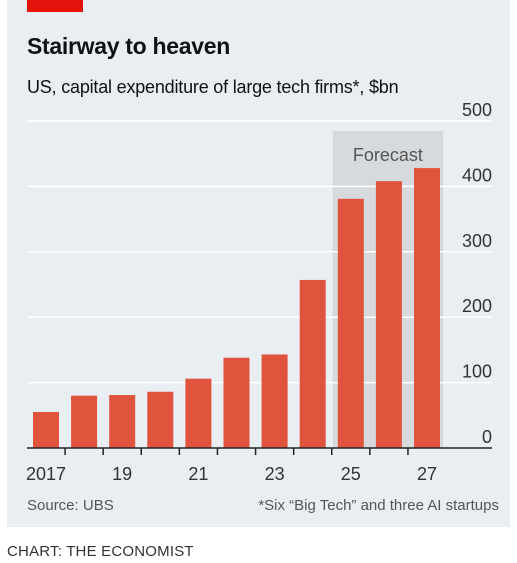 Image resolution: width=517 pixels, height=563 pixels. I want to click on x-tick-label: 27, so click(427, 474).